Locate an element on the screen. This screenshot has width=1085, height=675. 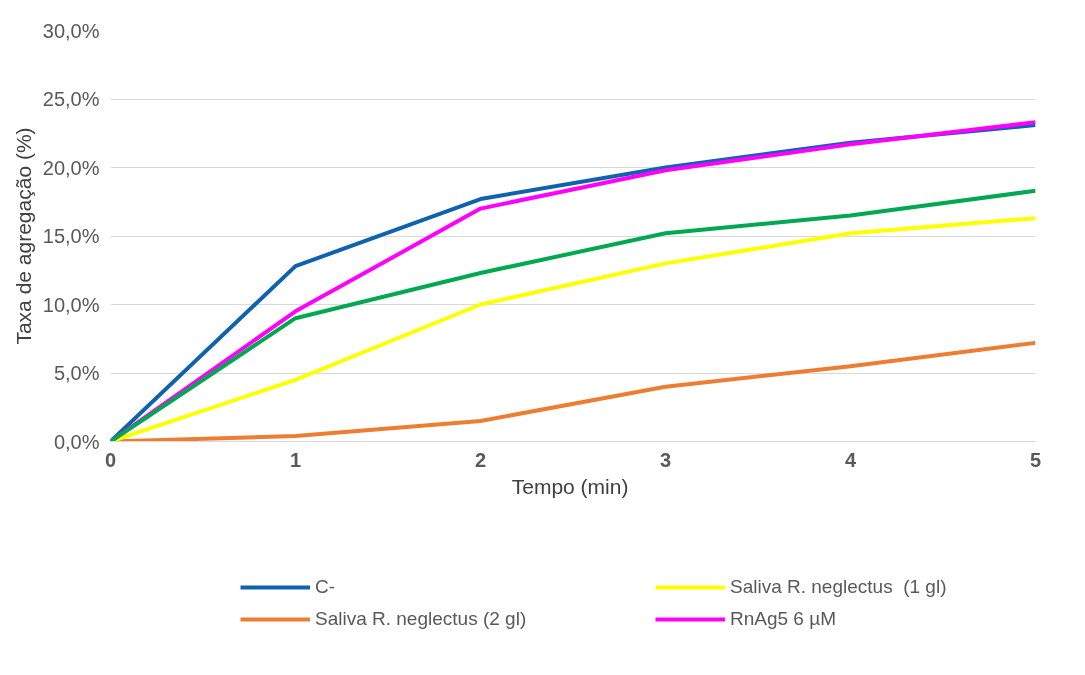
y-axis-title: Taxa de agregação (%) is located at coordinates (23, 236).